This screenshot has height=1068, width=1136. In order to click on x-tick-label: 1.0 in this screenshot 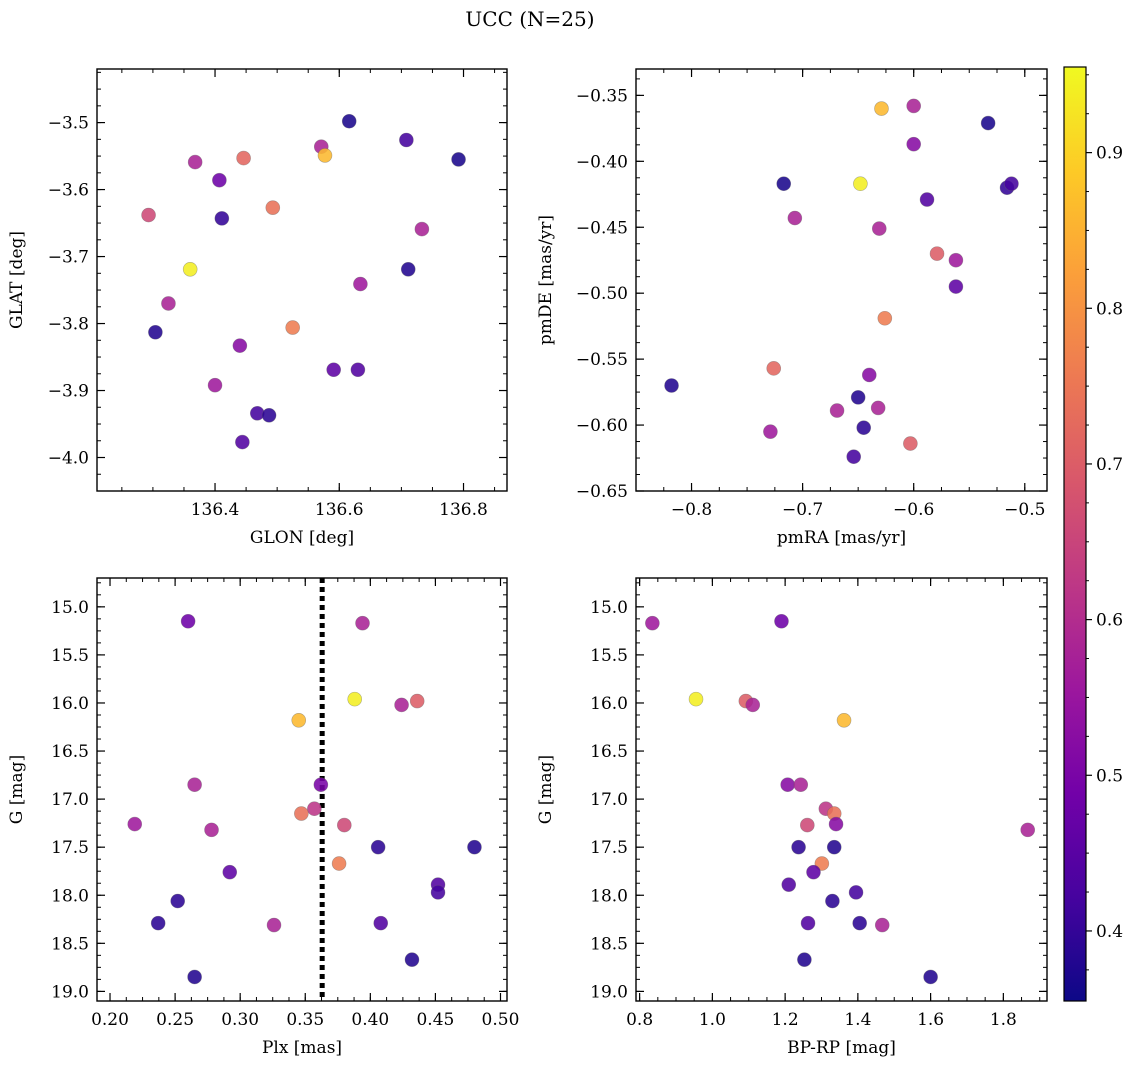, I will do `click(712, 1020)`.